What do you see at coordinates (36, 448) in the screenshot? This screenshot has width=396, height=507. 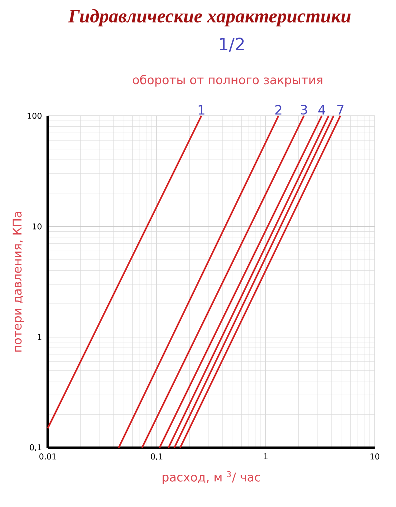 I see `y-tick-label: 0,1` at bounding box center [36, 448].